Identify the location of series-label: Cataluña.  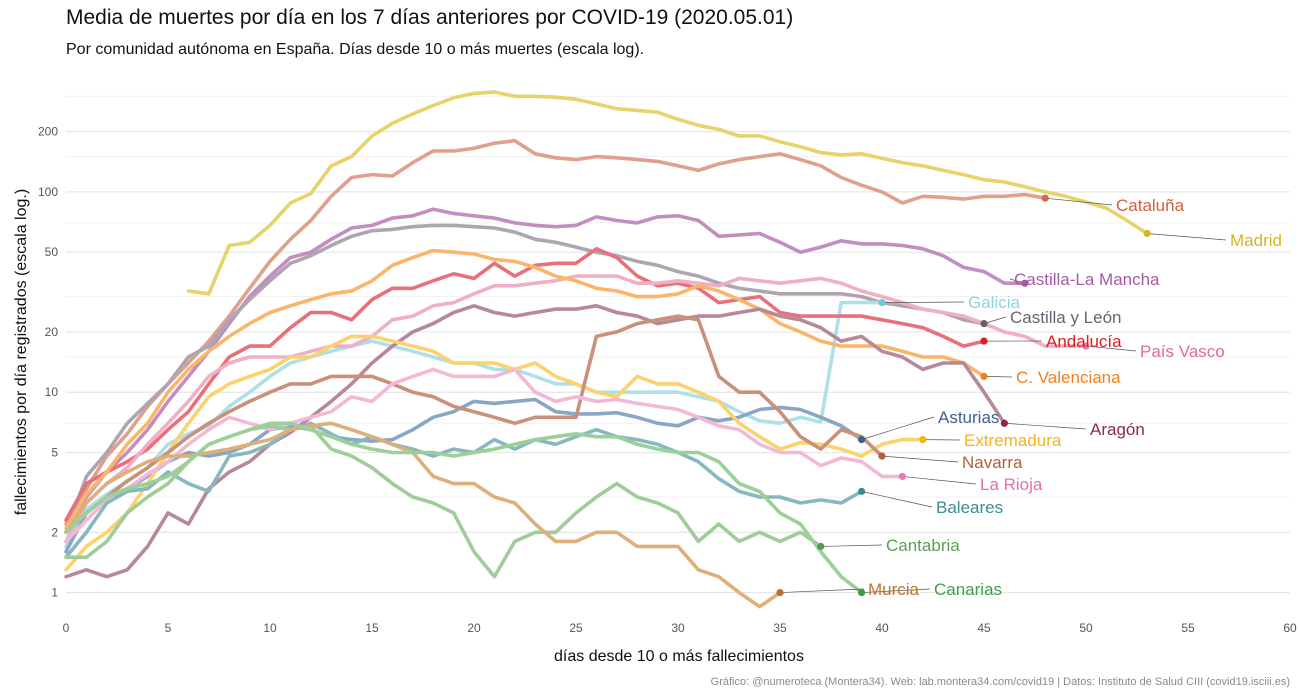
(1150, 205).